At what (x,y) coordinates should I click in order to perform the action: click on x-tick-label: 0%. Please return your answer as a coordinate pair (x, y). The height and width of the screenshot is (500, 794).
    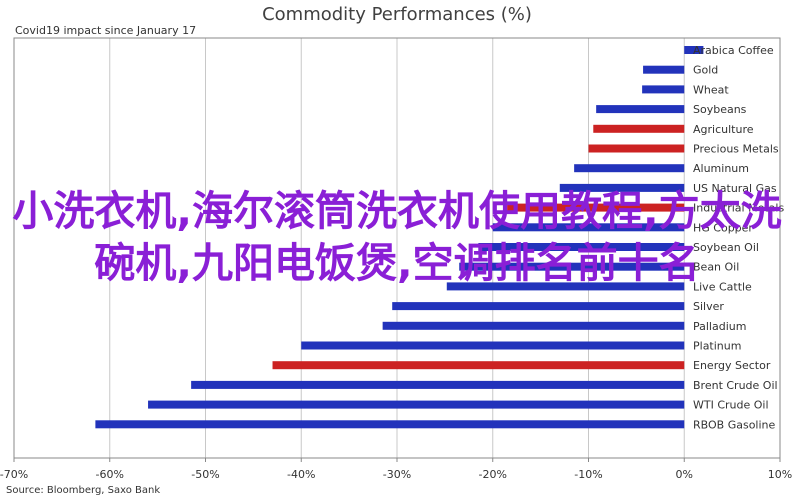
    Looking at the image, I should click on (684, 474).